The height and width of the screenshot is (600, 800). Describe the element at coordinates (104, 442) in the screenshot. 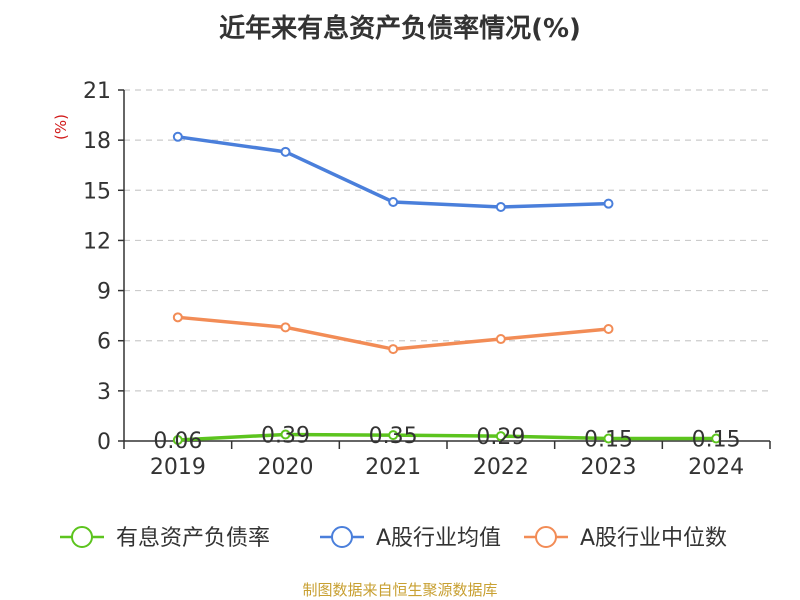

I see `y-tick-label: 0` at that location.